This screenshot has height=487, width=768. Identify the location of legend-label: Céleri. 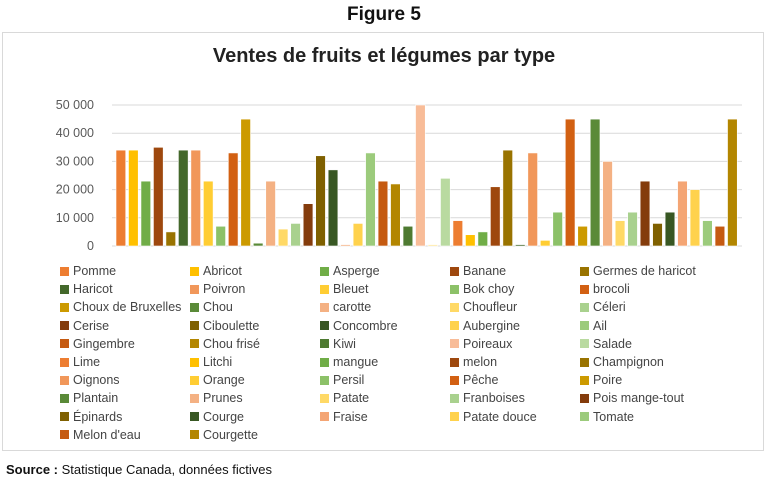
(609, 307).